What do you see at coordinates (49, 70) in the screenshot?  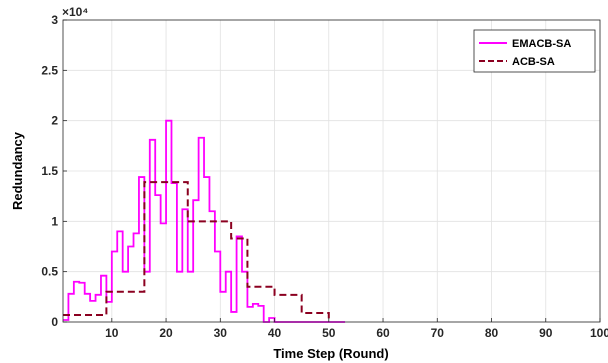 I see `y-tick-label: 2.5` at bounding box center [49, 70].